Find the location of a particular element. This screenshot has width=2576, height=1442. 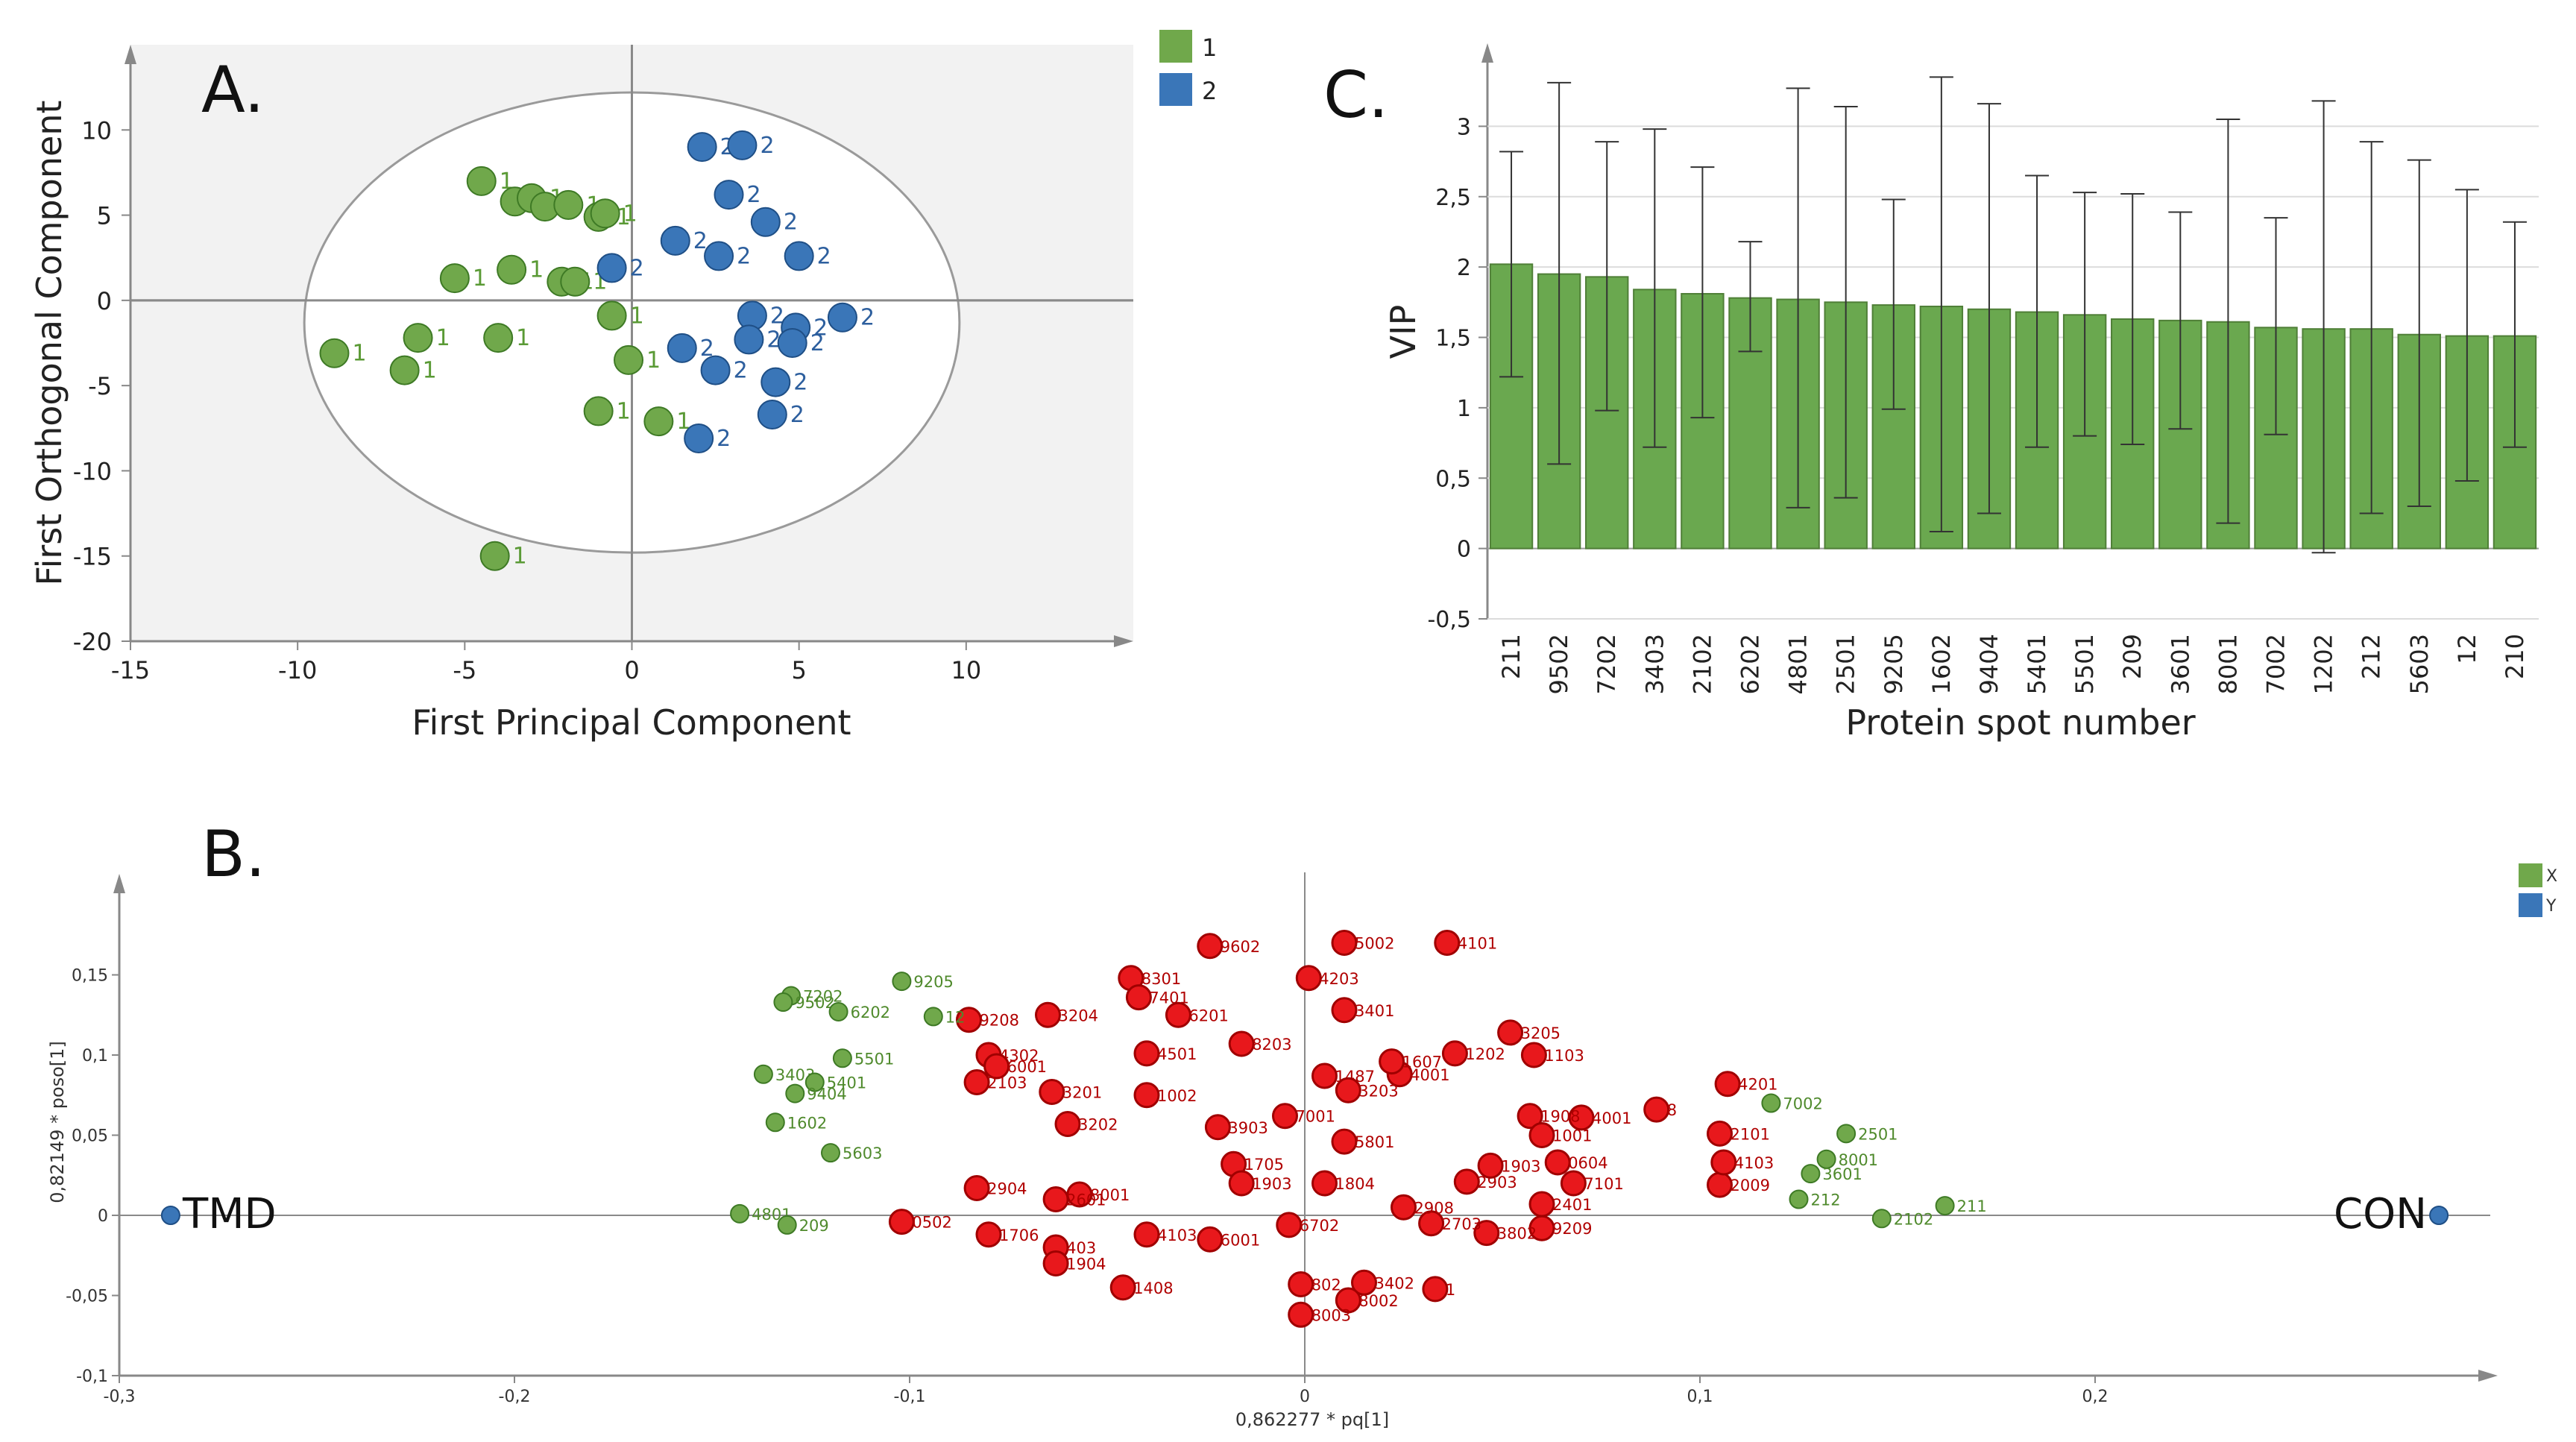

legend-label-1: 1 is located at coordinates (1209, 48).